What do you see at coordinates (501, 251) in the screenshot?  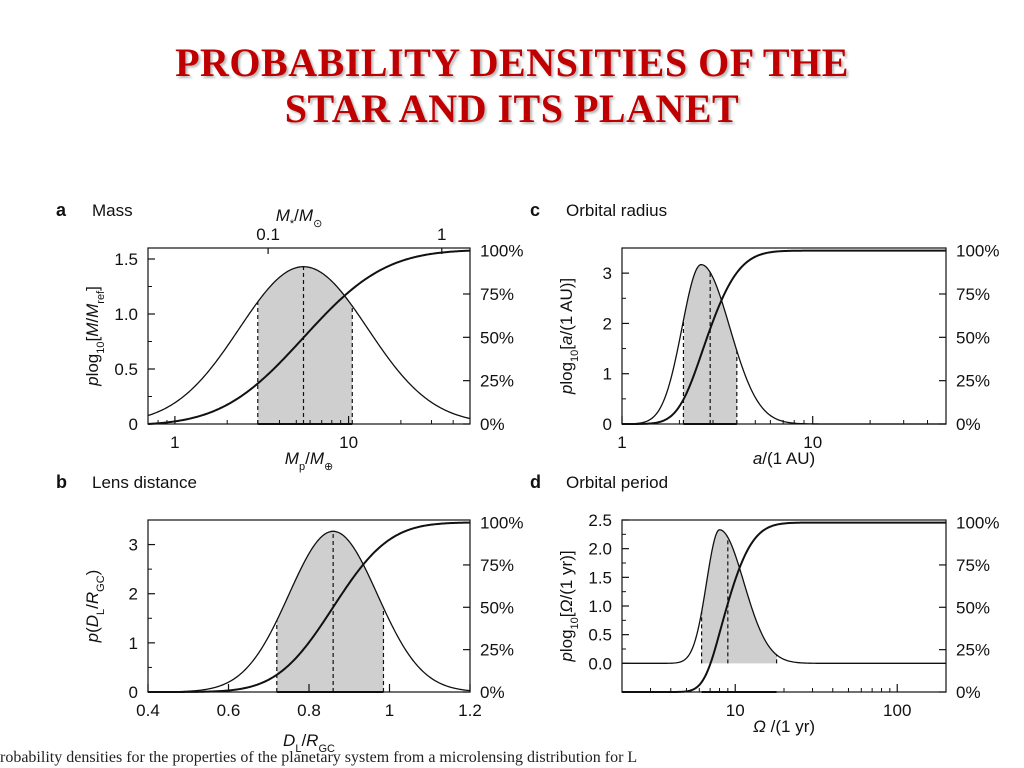 I see `rtick-label-a-4: 100%` at bounding box center [501, 251].